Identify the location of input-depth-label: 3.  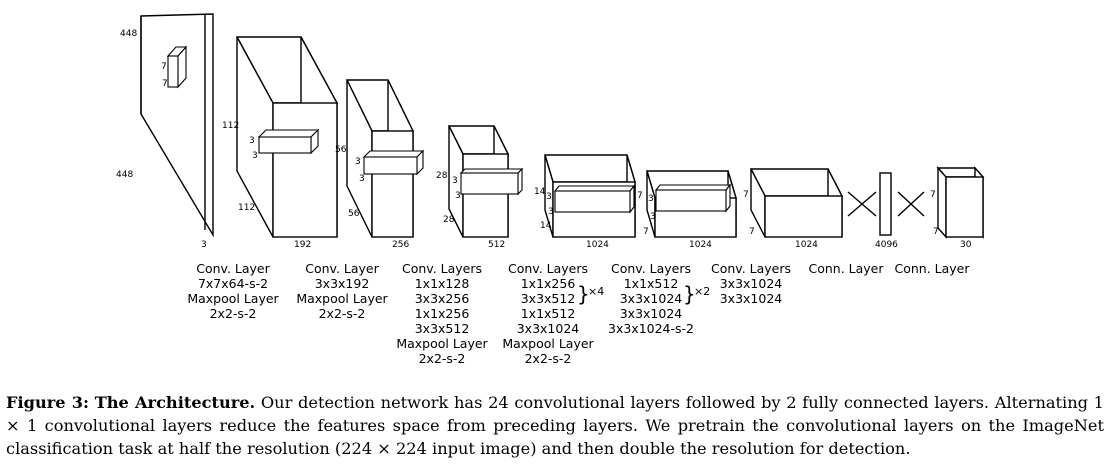
(204, 245).